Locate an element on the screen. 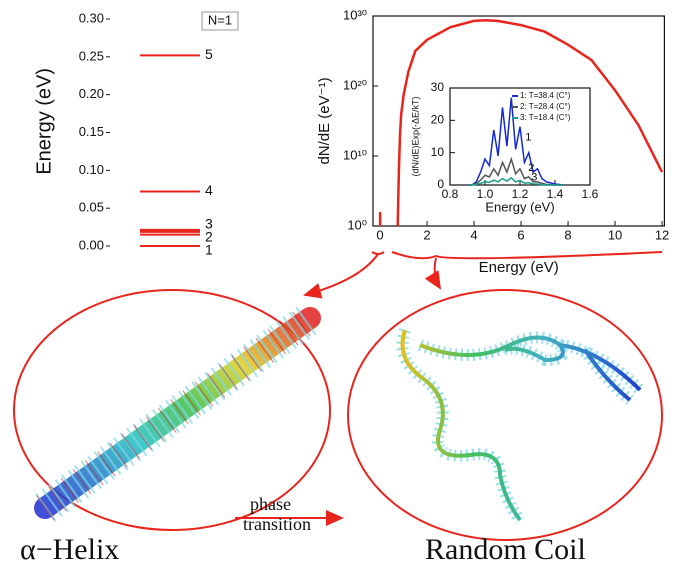 Image resolution: width=675 pixels, height=567 pixels. x-tick-label: 1.2 is located at coordinates (520, 194).